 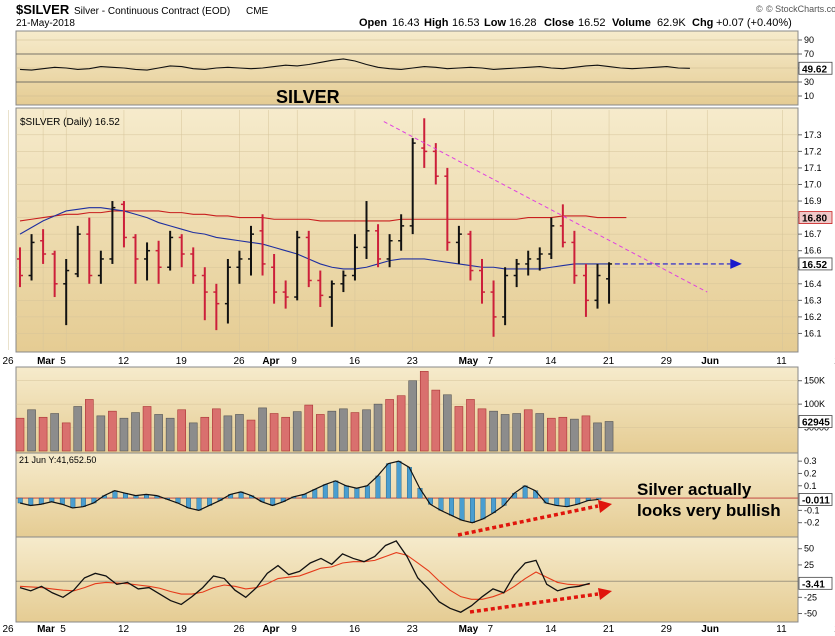 What do you see at coordinates (559, 23) in the screenshot?
I see `close-label: Close` at bounding box center [559, 23].